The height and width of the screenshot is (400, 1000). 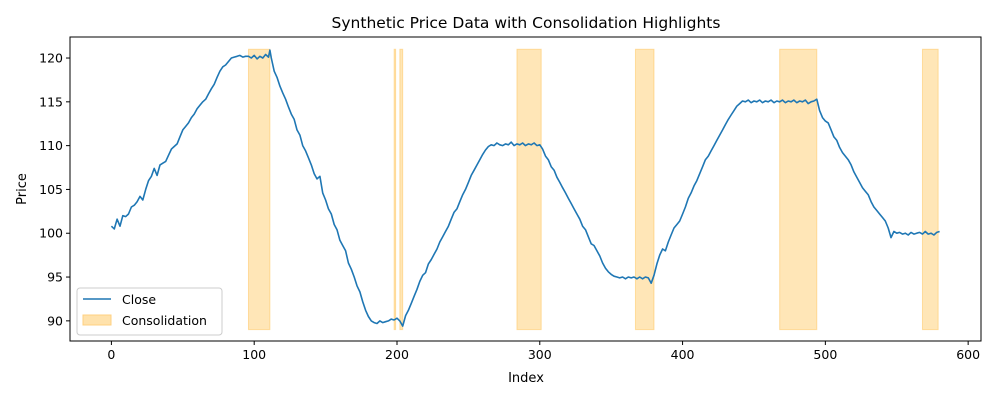 I want to click on x-tick-label: 300, so click(x=540, y=354).